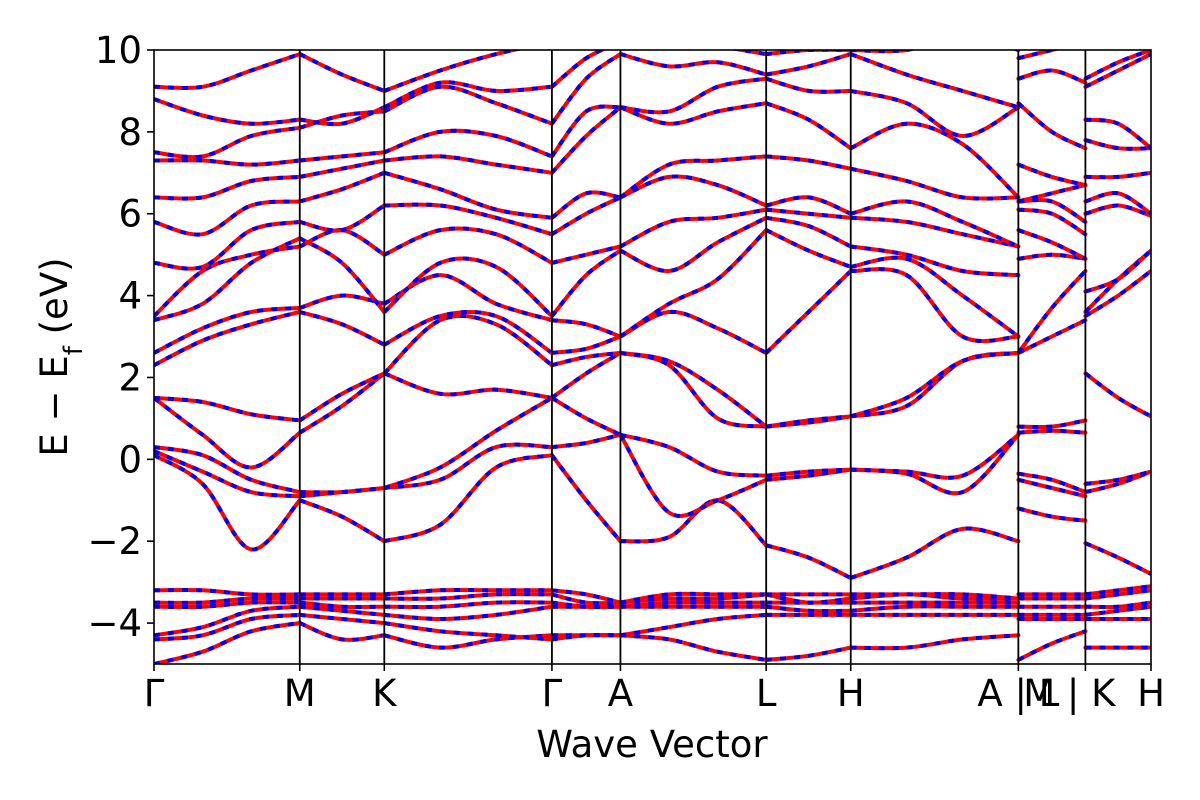 The width and height of the screenshot is (1200, 800). Describe the element at coordinates (120, 337) in the screenshot. I see `y-axis-ticks: −4 −2 0 2 4 6 8 10` at that location.